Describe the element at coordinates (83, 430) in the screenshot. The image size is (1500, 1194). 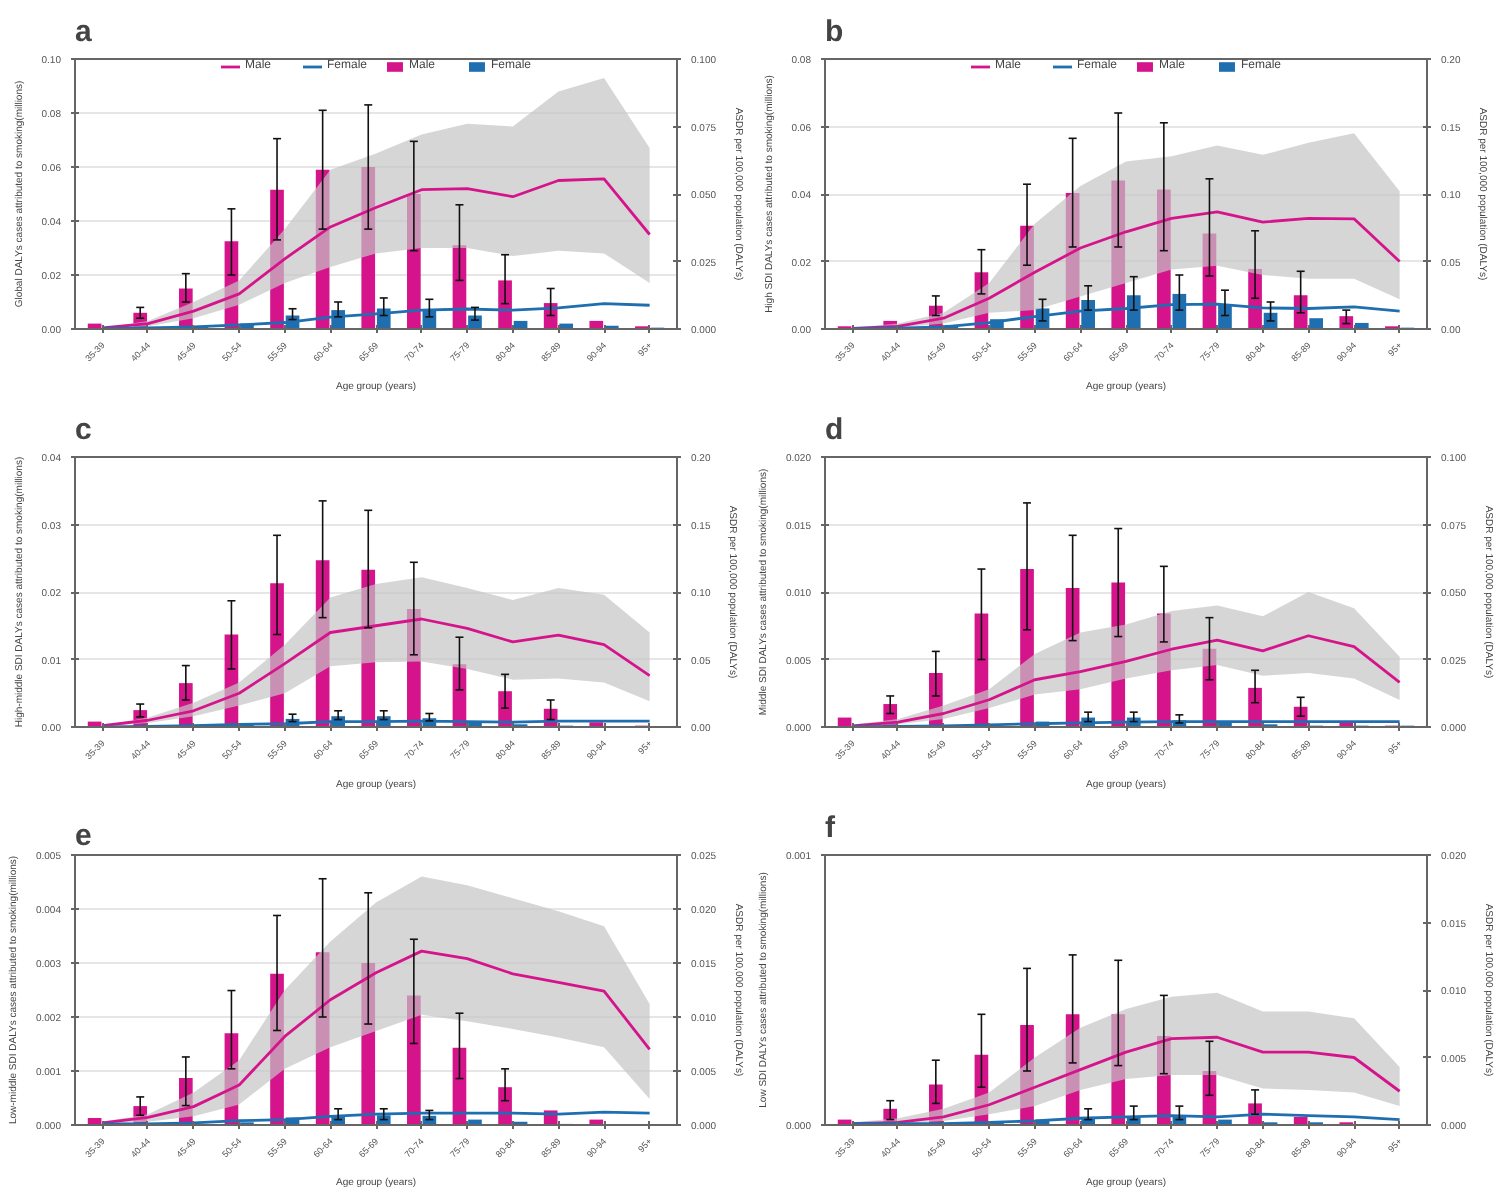
I see `chart-title: c` at that location.